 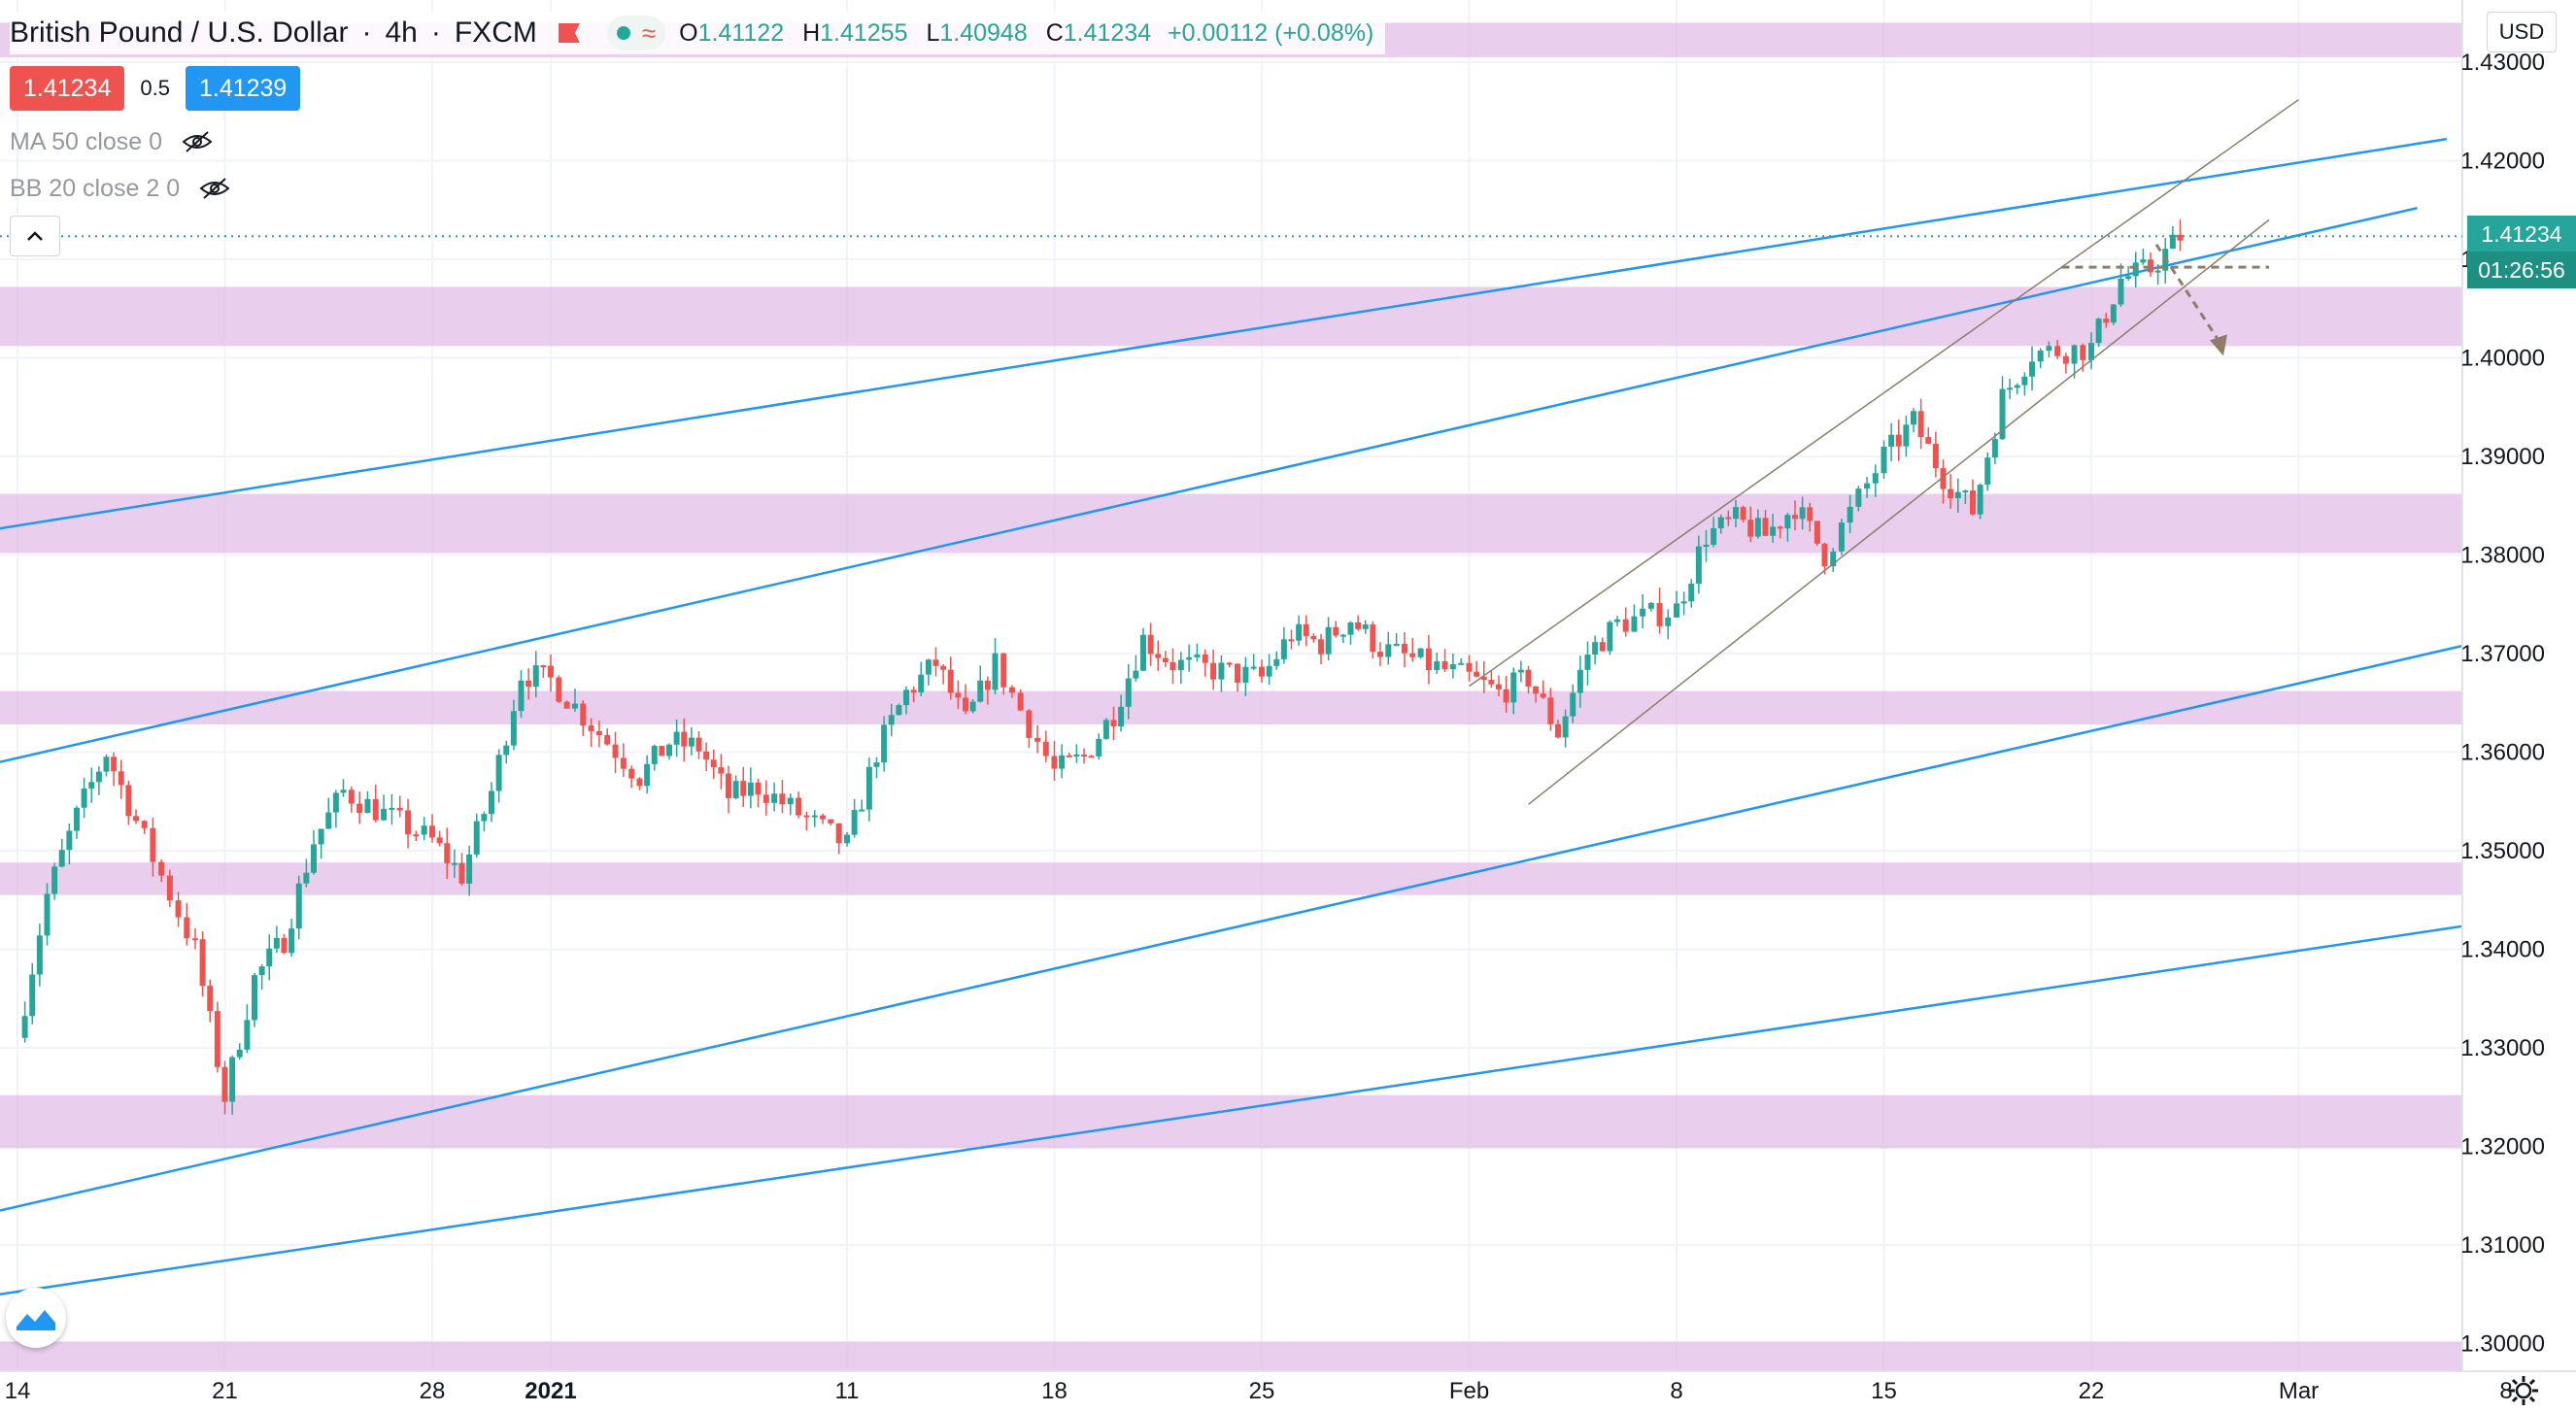 What do you see at coordinates (2505, 1391) in the screenshot?
I see `time-tick-label: 8` at bounding box center [2505, 1391].